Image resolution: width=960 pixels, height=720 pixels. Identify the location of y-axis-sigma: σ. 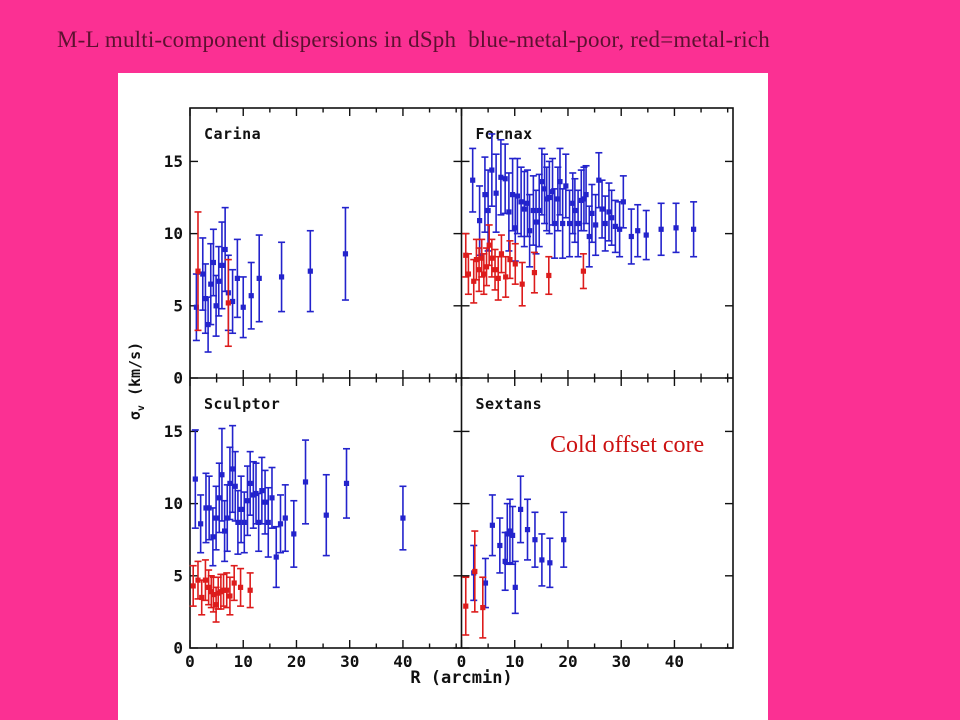
(135, 416).